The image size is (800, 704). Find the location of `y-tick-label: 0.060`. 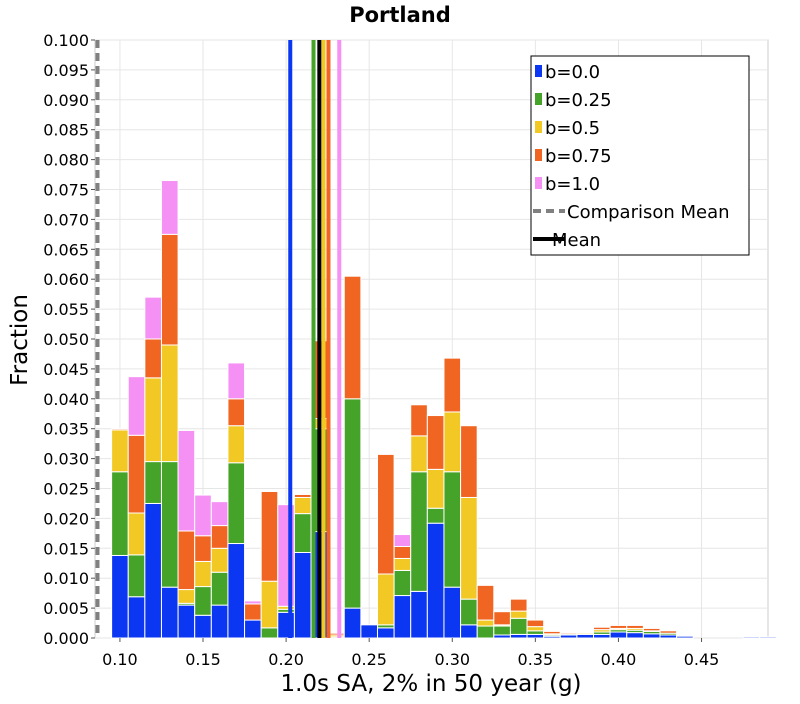

y-tick-label: 0.060 is located at coordinates (66, 279).